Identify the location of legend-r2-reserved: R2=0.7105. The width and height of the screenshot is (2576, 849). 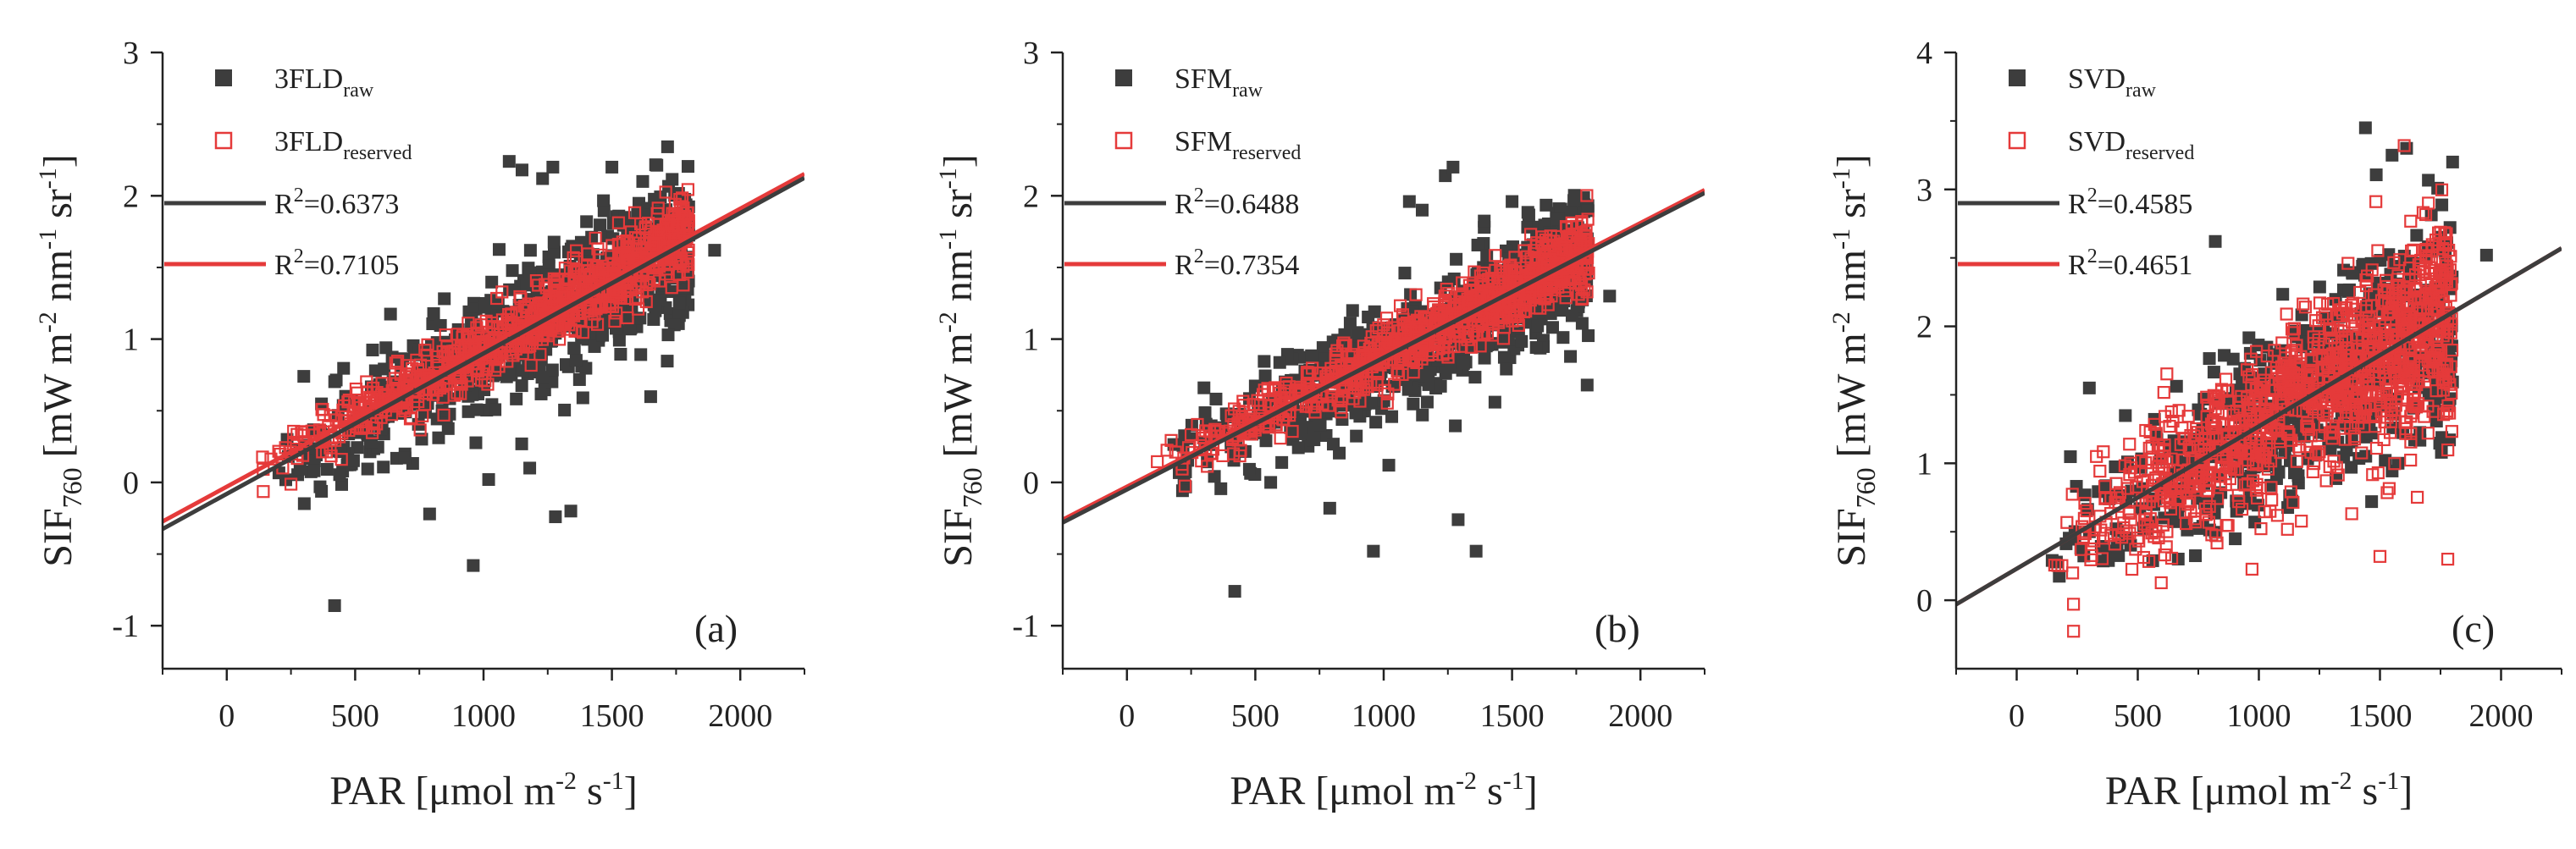
(336, 263).